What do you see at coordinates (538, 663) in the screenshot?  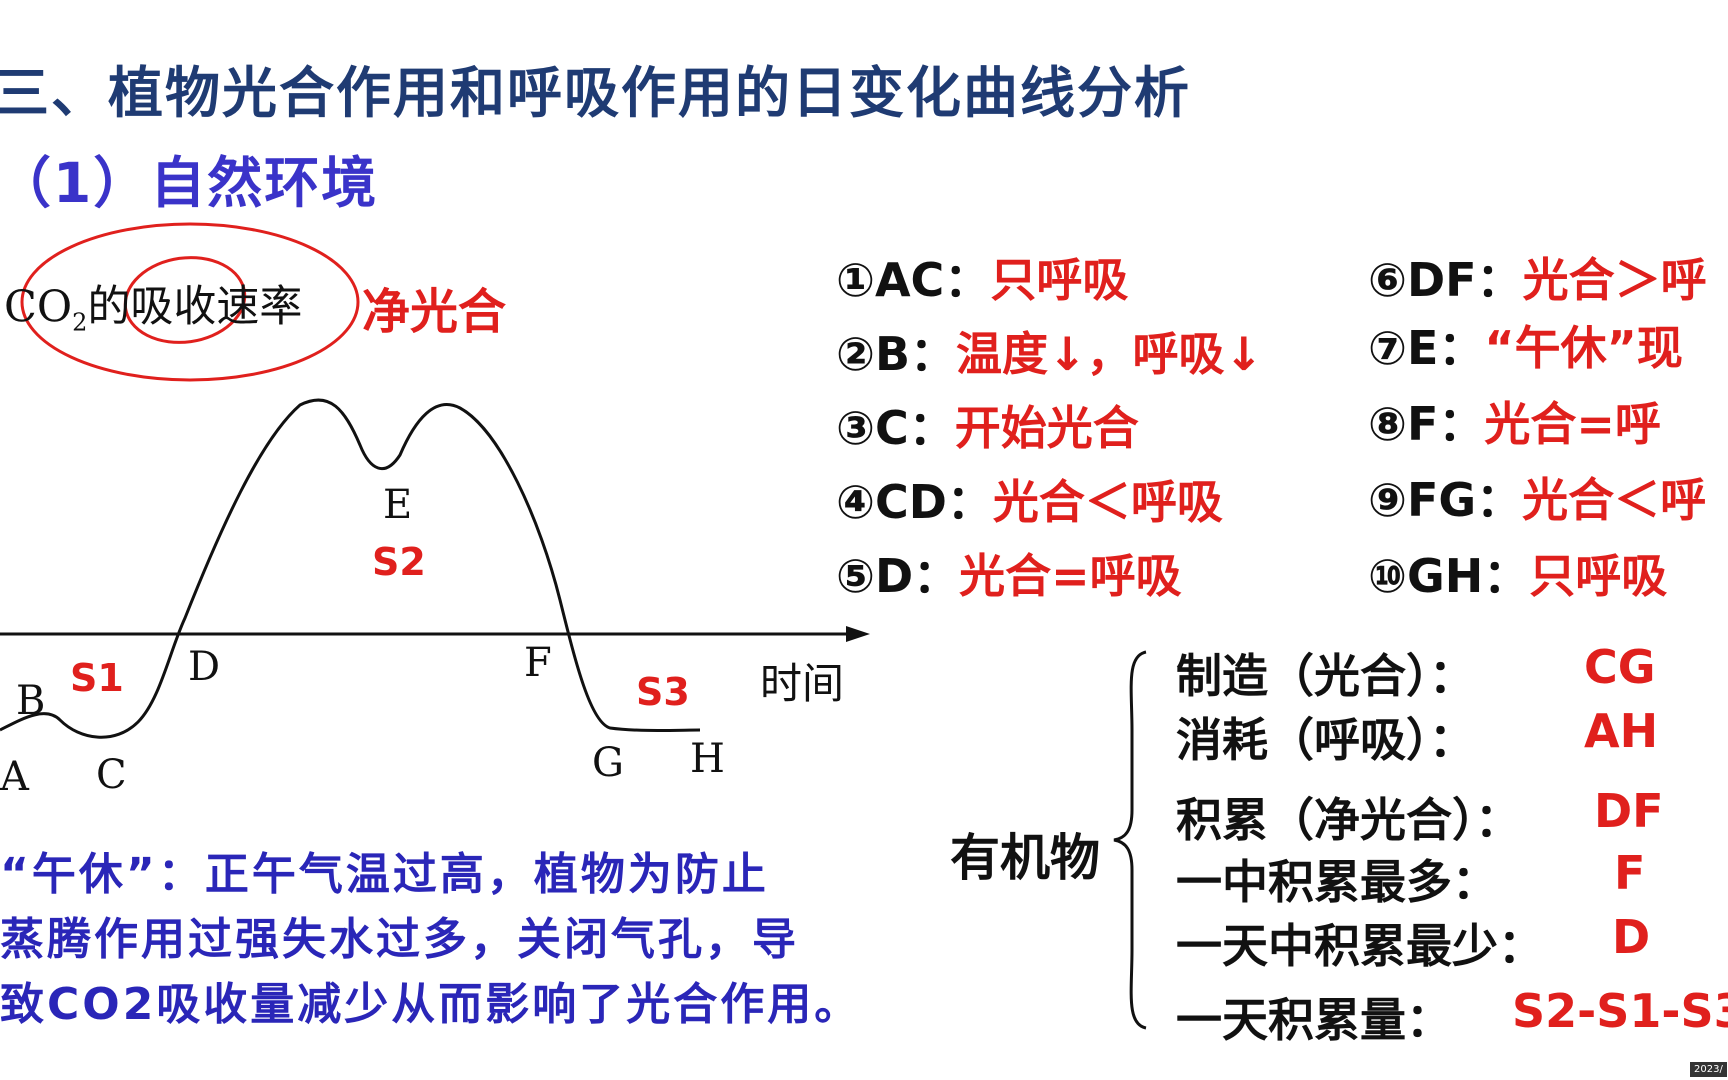 I see `point-f-label: F` at bounding box center [538, 663].